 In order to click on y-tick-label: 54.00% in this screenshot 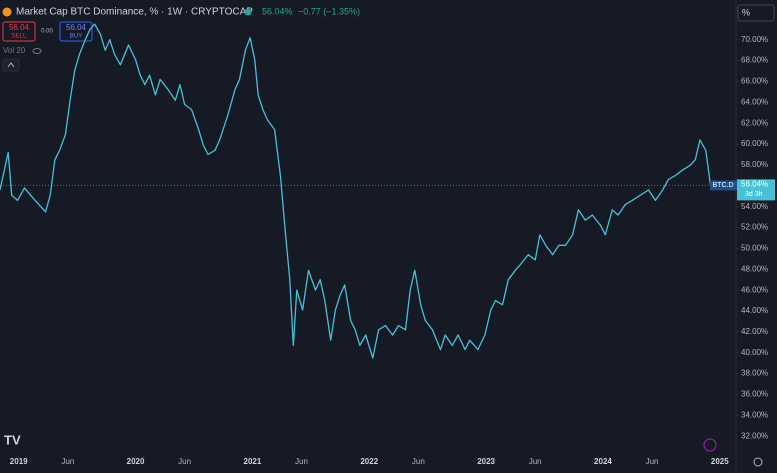, I will do `click(754, 206)`.